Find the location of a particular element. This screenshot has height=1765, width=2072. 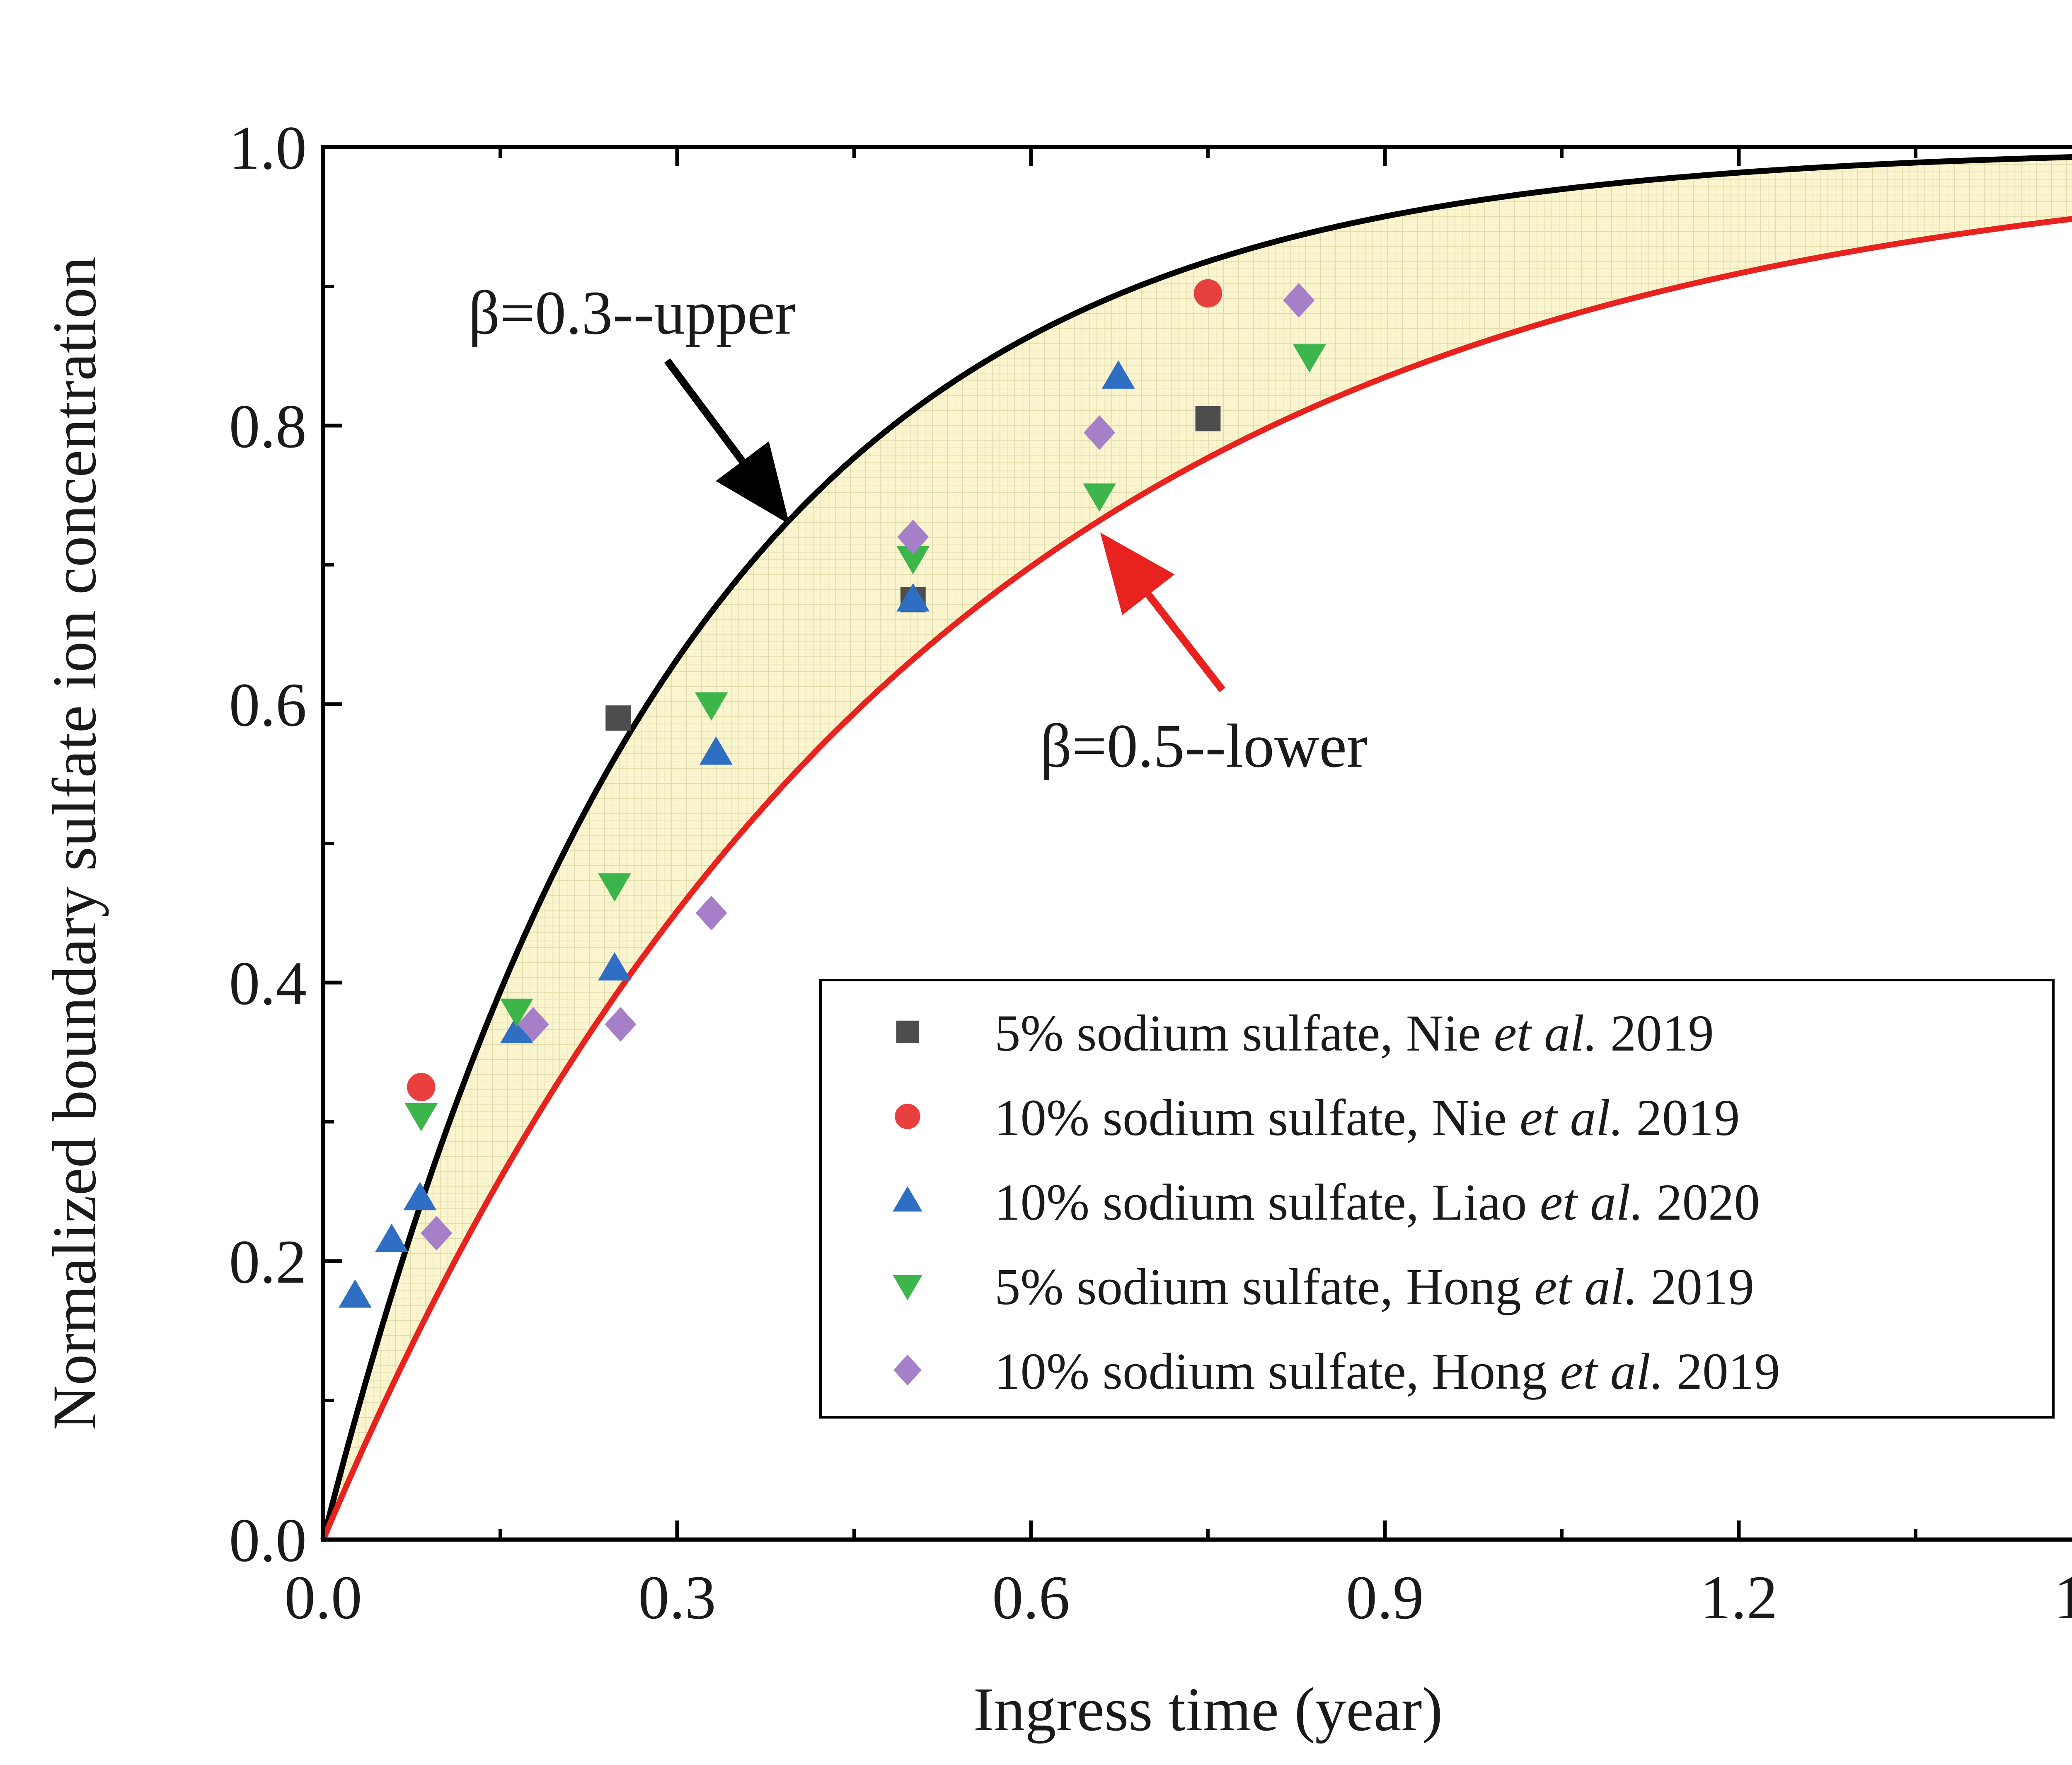

lower-curve-label: β=0.5--lower is located at coordinates (1204, 746).